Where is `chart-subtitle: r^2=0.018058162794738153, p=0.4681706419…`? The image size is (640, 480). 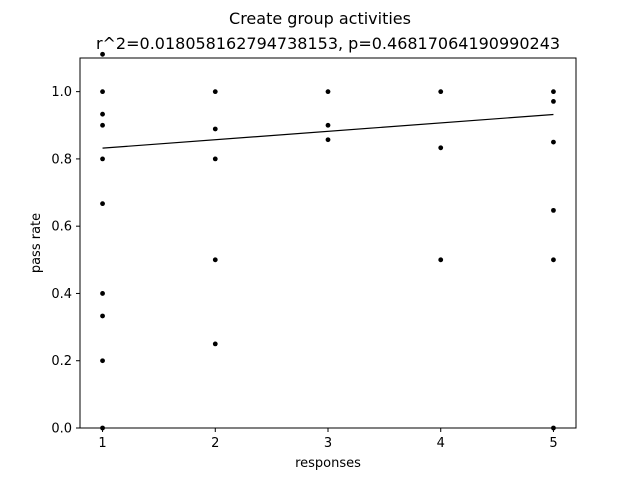 chart-subtitle: r^2=0.018058162794738153, p=0.4681706419… is located at coordinates (328, 43).